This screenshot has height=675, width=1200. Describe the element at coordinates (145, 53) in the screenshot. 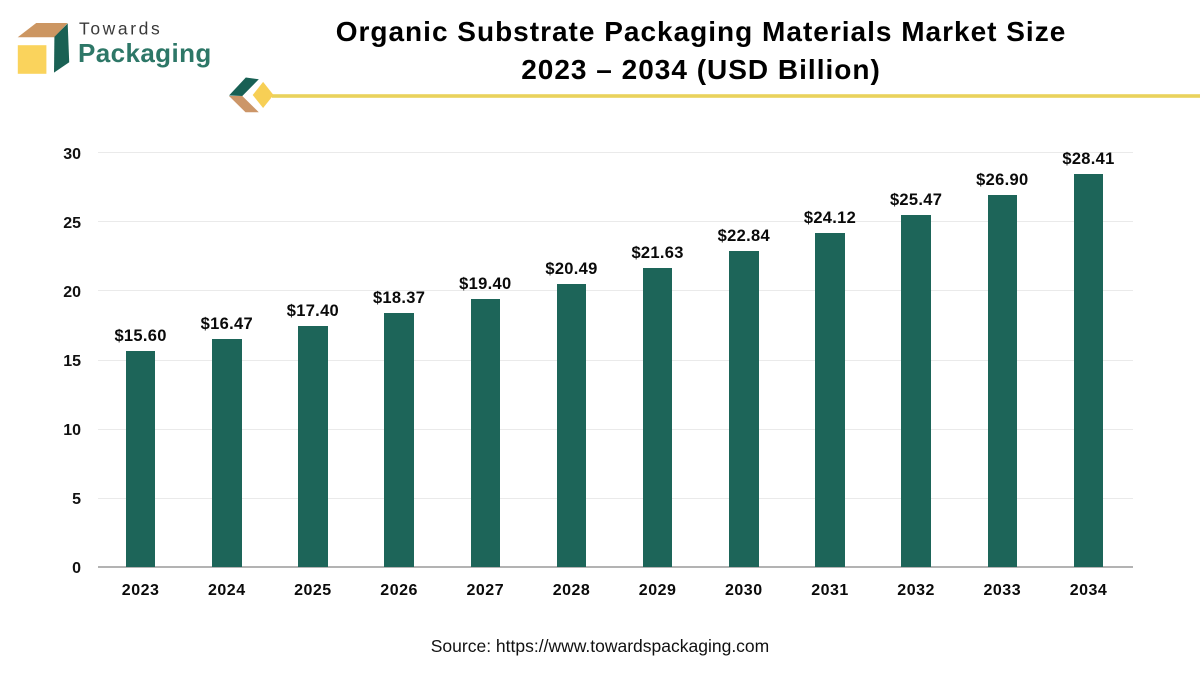

I see `svg-text: Packaging` at that location.